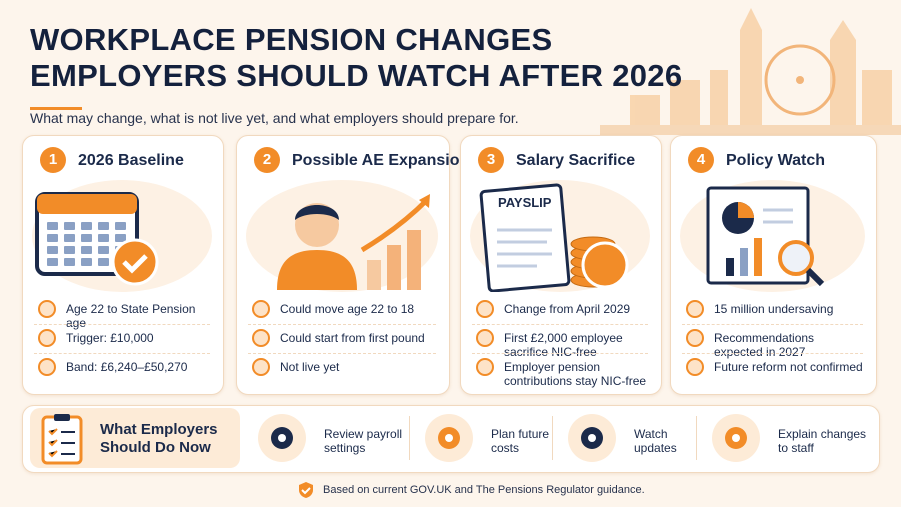 The width and height of the screenshot is (901, 507). I want to click on shield-icon, so click(306, 490).